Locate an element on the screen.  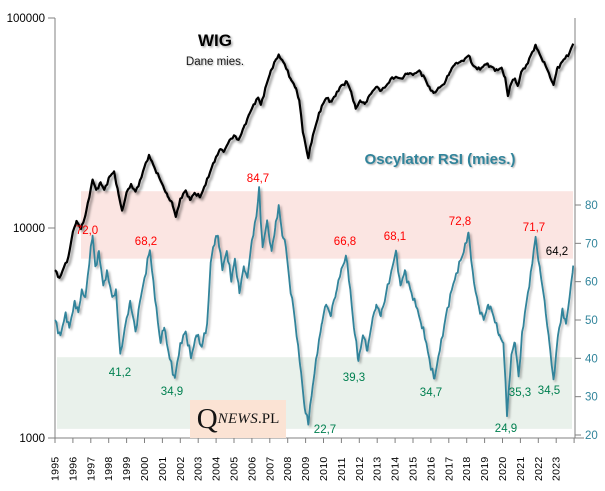
annotation-label-trough: 41,2 is located at coordinates (120, 373).